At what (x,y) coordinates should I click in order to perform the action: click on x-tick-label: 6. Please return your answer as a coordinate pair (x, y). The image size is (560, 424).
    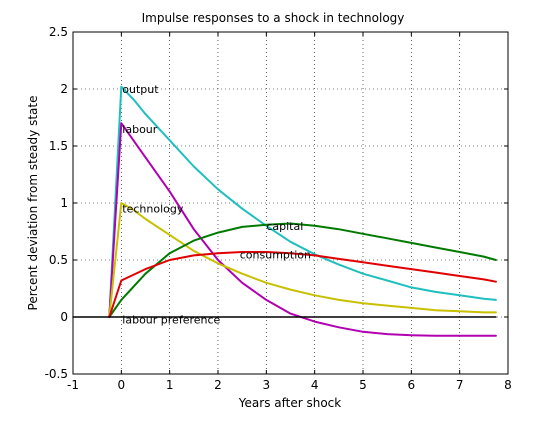
    Looking at the image, I should click on (412, 385).